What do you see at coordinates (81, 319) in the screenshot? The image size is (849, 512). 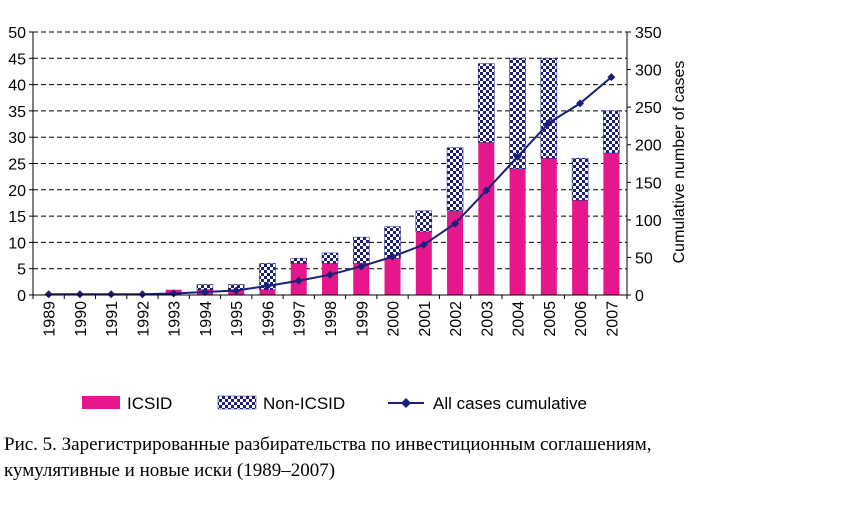 I see `x-tick-label-1990: 1990` at bounding box center [81, 319].